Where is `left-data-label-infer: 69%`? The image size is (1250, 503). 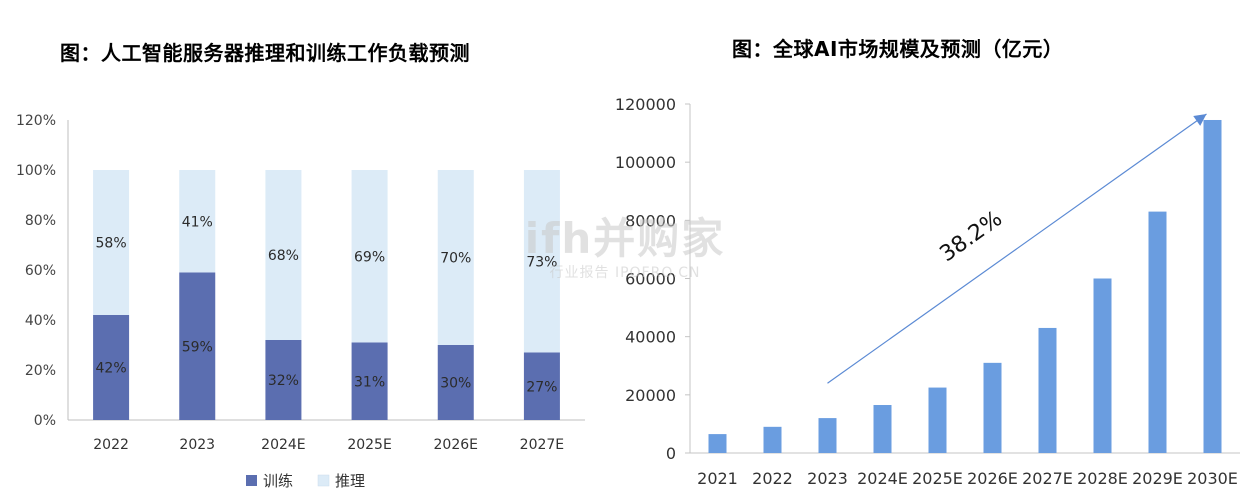
left-data-label-infer: 69% is located at coordinates (369, 257).